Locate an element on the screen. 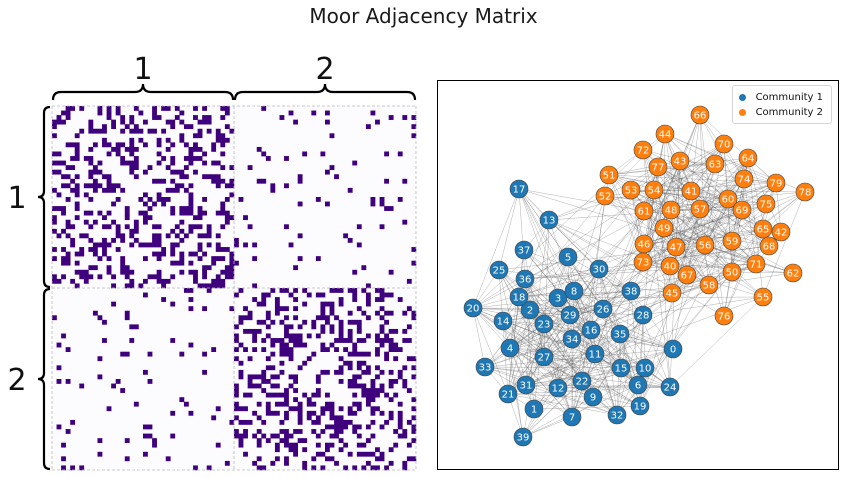 This screenshot has height=478, width=847. graph-node-label: 10 is located at coordinates (645, 369).